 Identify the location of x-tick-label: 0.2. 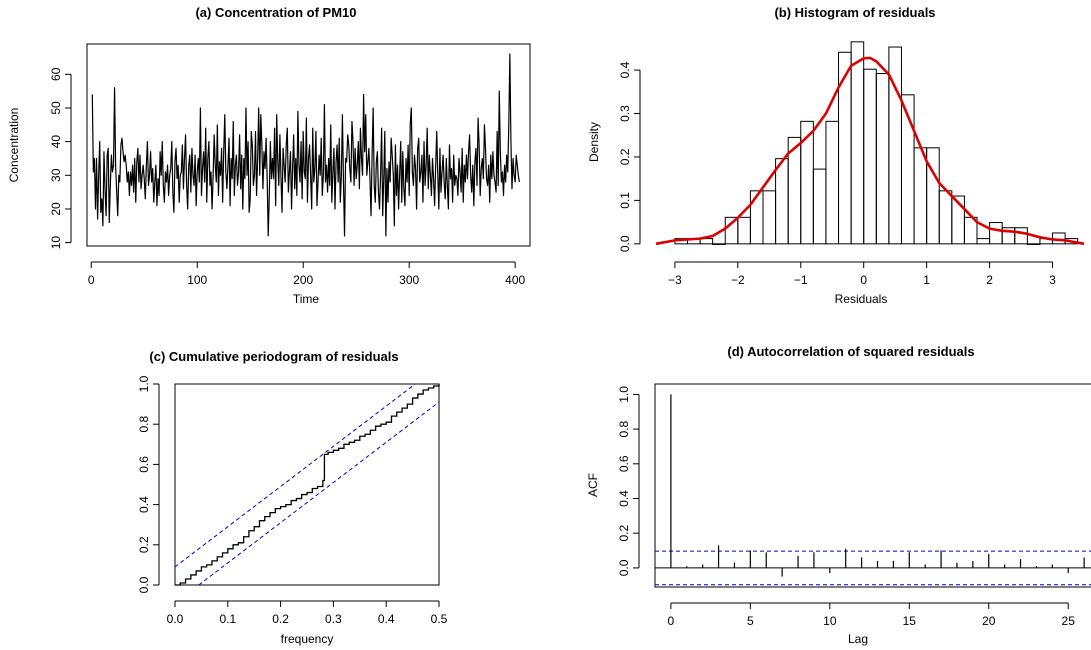
(280, 619).